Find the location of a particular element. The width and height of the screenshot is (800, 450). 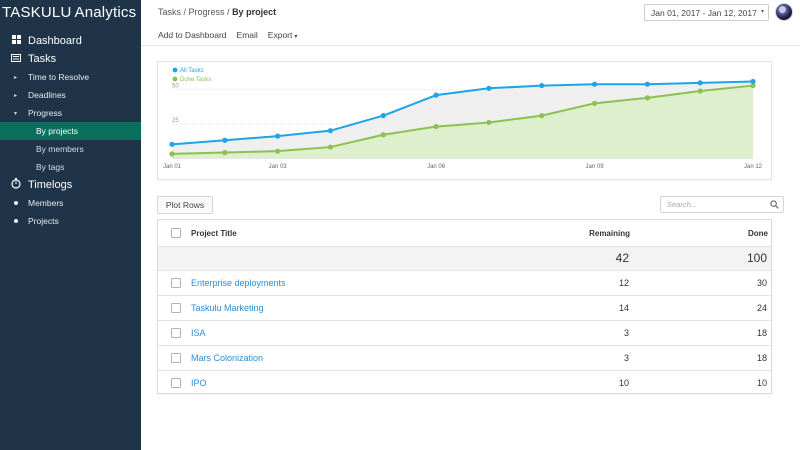

column-header-done: Done is located at coordinates (758, 233).